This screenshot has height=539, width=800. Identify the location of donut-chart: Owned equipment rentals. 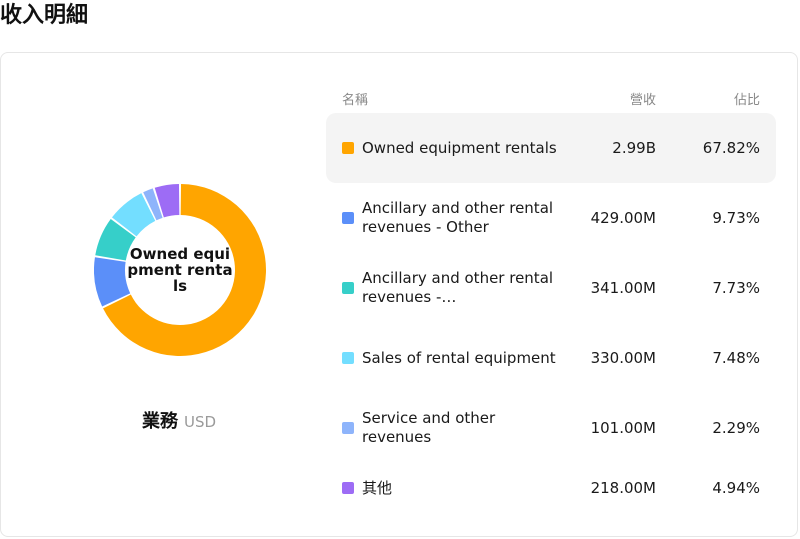
(180, 270).